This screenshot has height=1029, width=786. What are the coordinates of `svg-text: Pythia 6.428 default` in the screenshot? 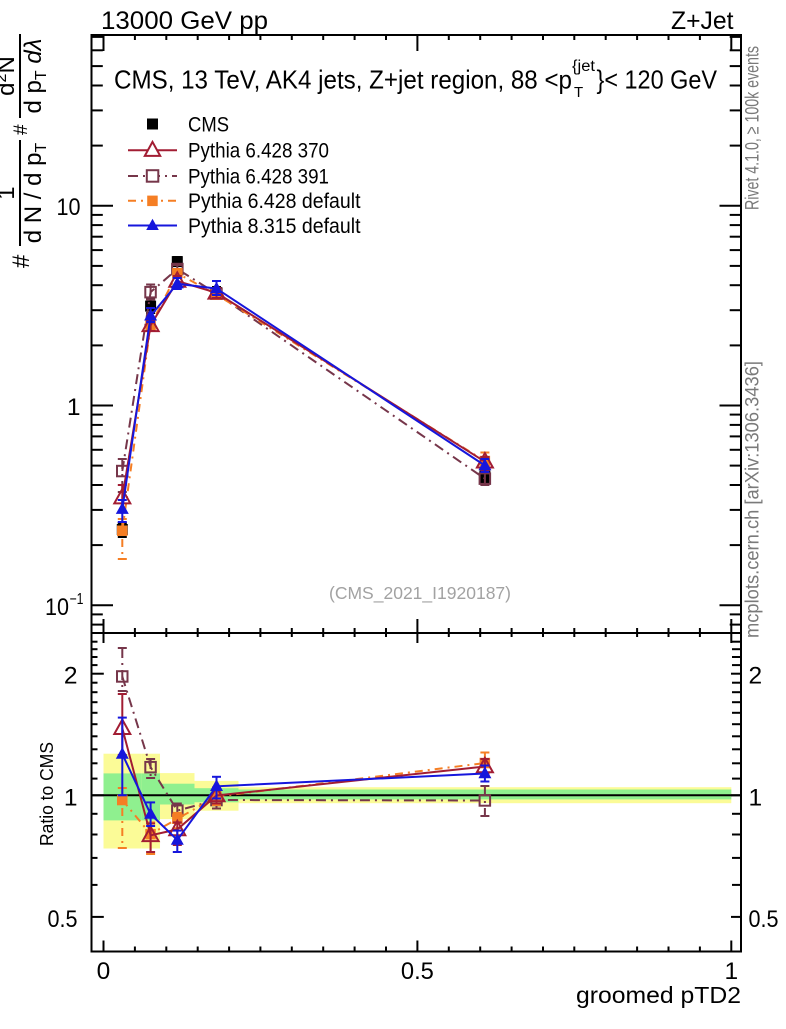 It's located at (274, 201).